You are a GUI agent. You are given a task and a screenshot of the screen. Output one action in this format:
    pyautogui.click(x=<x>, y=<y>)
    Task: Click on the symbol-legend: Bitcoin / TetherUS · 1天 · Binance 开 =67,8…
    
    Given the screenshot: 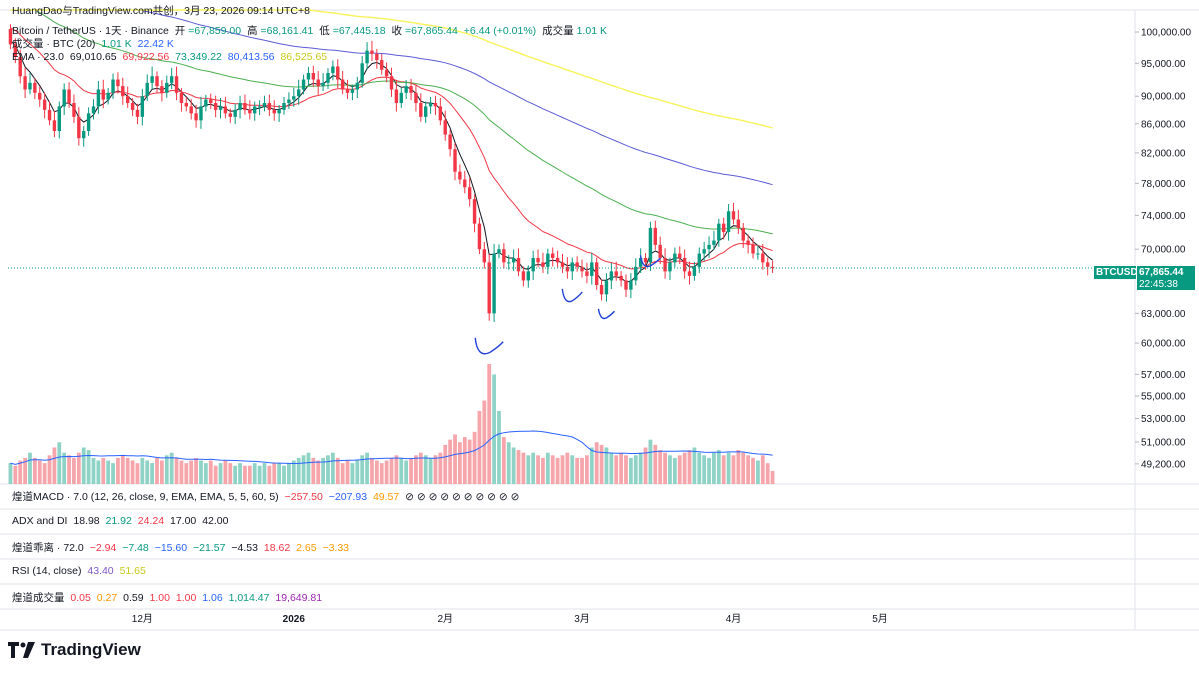 What is the action you would take?
    pyautogui.click(x=311, y=31)
    